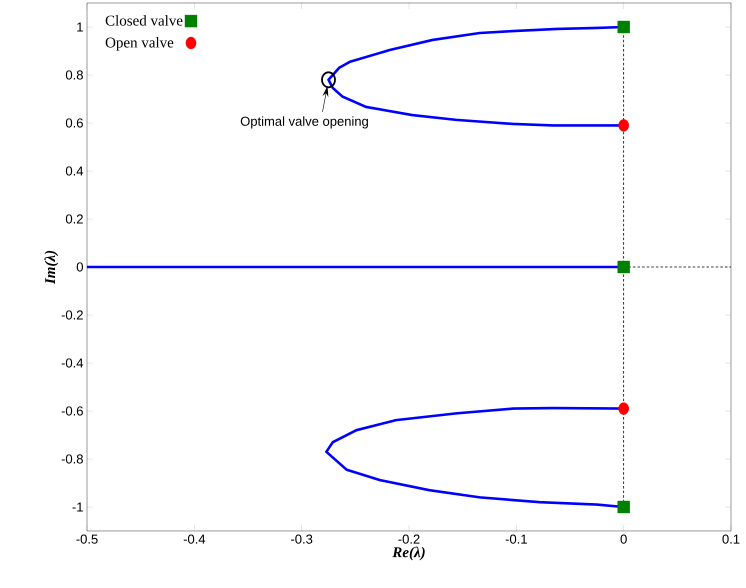  Describe the element at coordinates (195, 539) in the screenshot. I see `x-tick-label: -0.4` at that location.